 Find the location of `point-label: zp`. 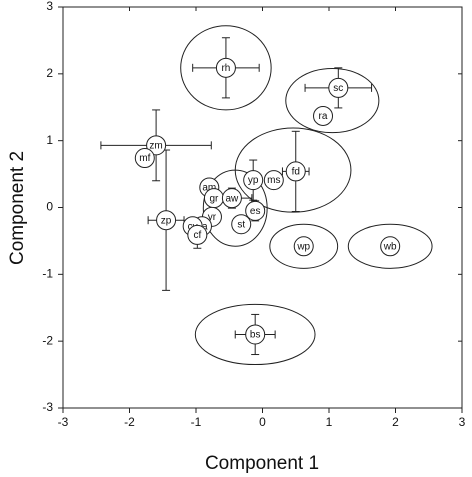

point-label: zp is located at coordinates (166, 220).